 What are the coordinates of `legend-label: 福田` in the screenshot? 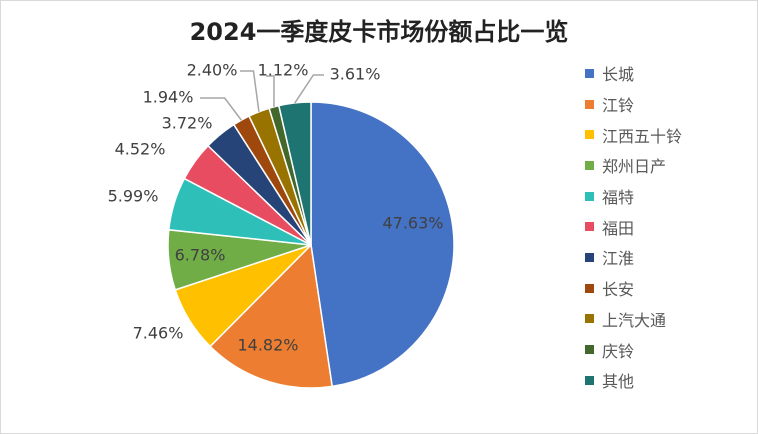 It's located at (618, 228).